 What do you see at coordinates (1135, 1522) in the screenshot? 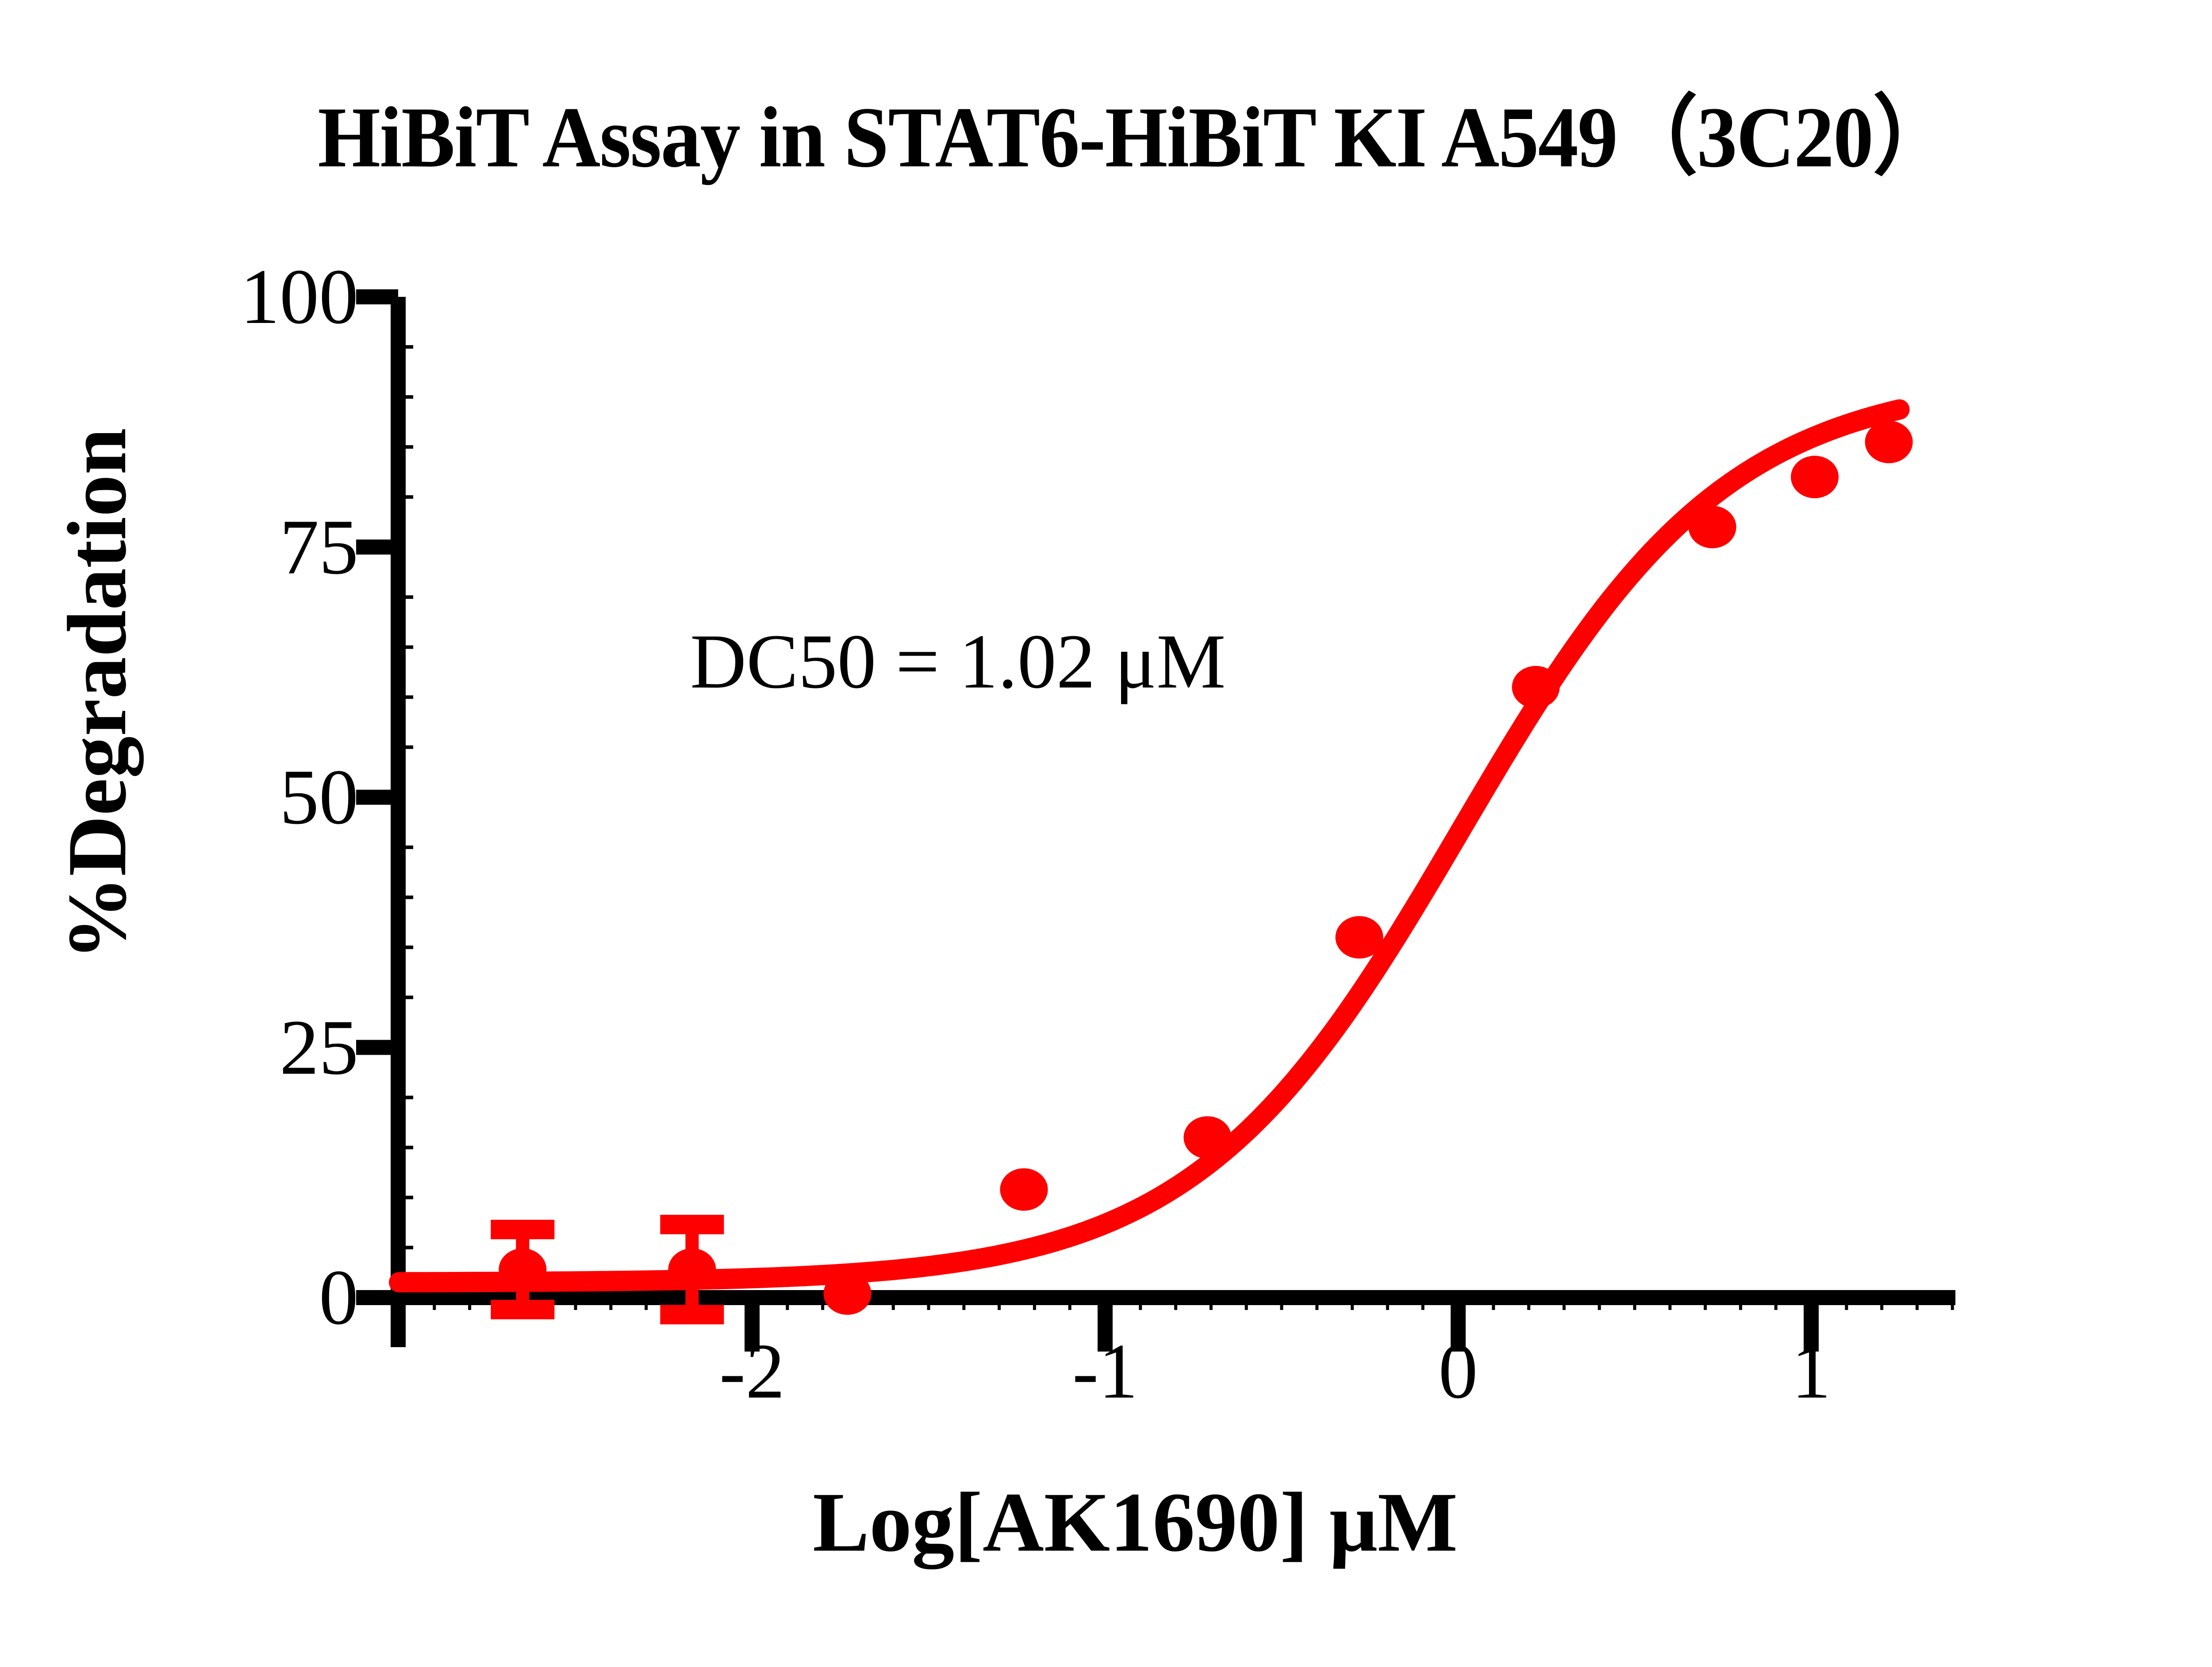
I see `x-axis-title: Log[AK1690] μM` at bounding box center [1135, 1522].